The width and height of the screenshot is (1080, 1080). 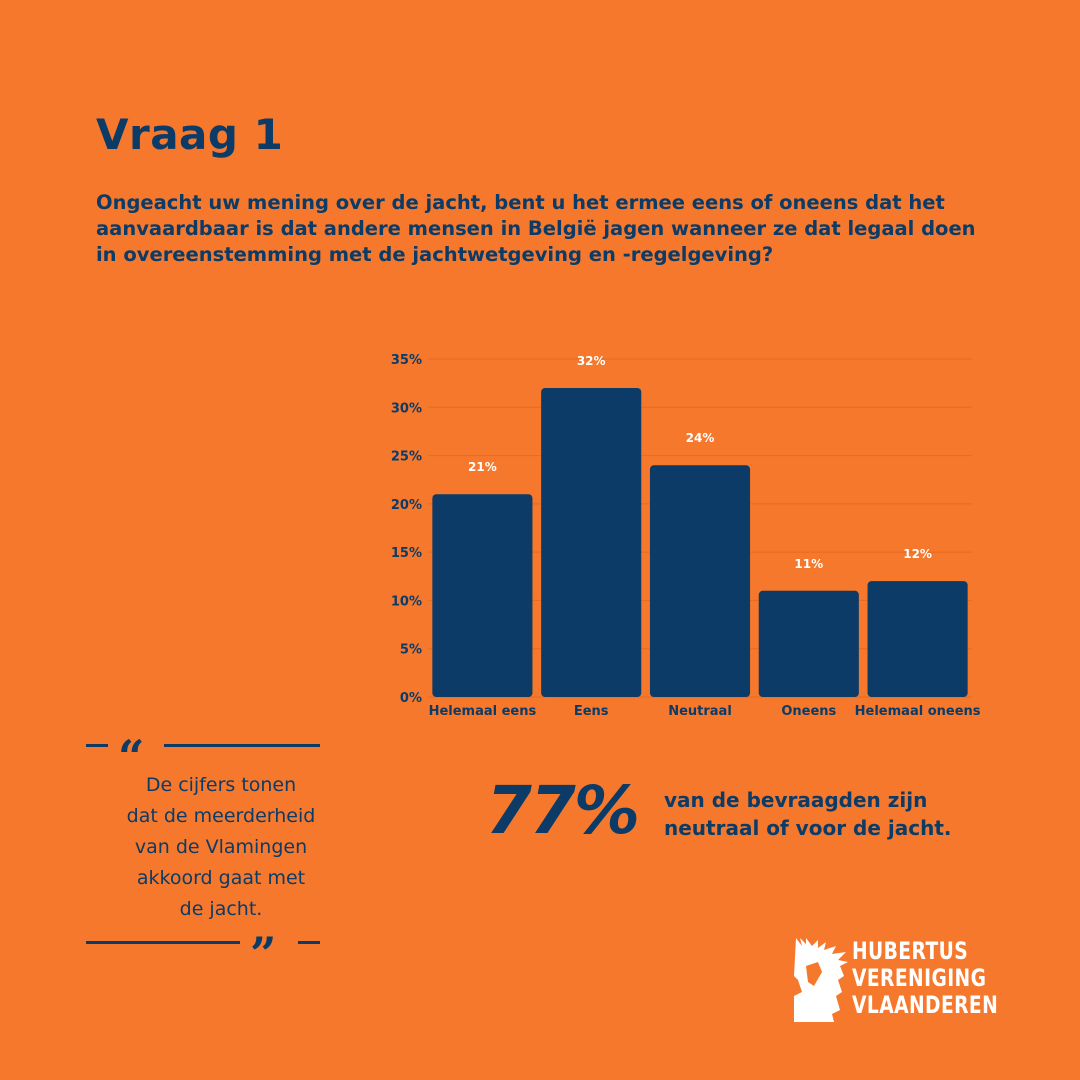 What do you see at coordinates (591, 711) in the screenshot?
I see `x-tick-label: Eens` at bounding box center [591, 711].